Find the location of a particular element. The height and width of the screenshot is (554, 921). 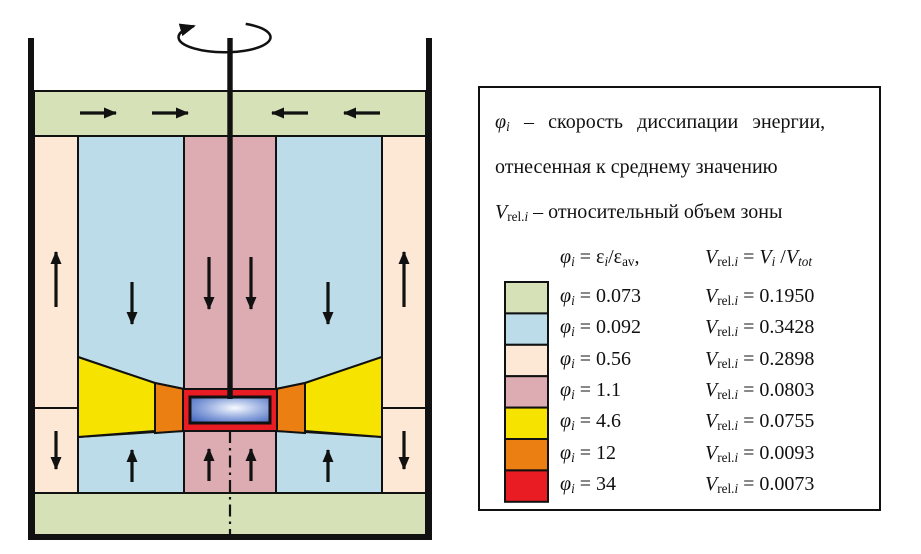

formula-vrel: Vrel.i = Vi /Vtot is located at coordinates (758, 257).